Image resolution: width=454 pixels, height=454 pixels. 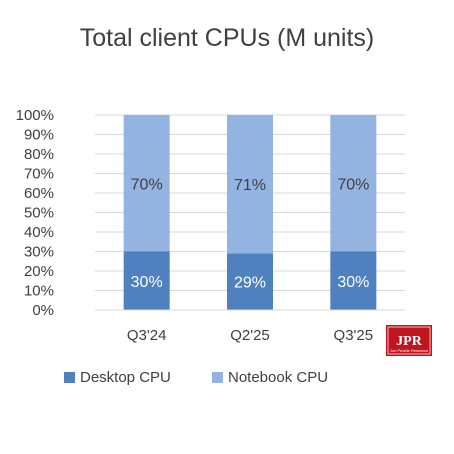 I want to click on y-axis-ticks: 0% 10% 20% 30% 40% 50% 60% 70% 80% 90% 100%, so click(x=35, y=213).